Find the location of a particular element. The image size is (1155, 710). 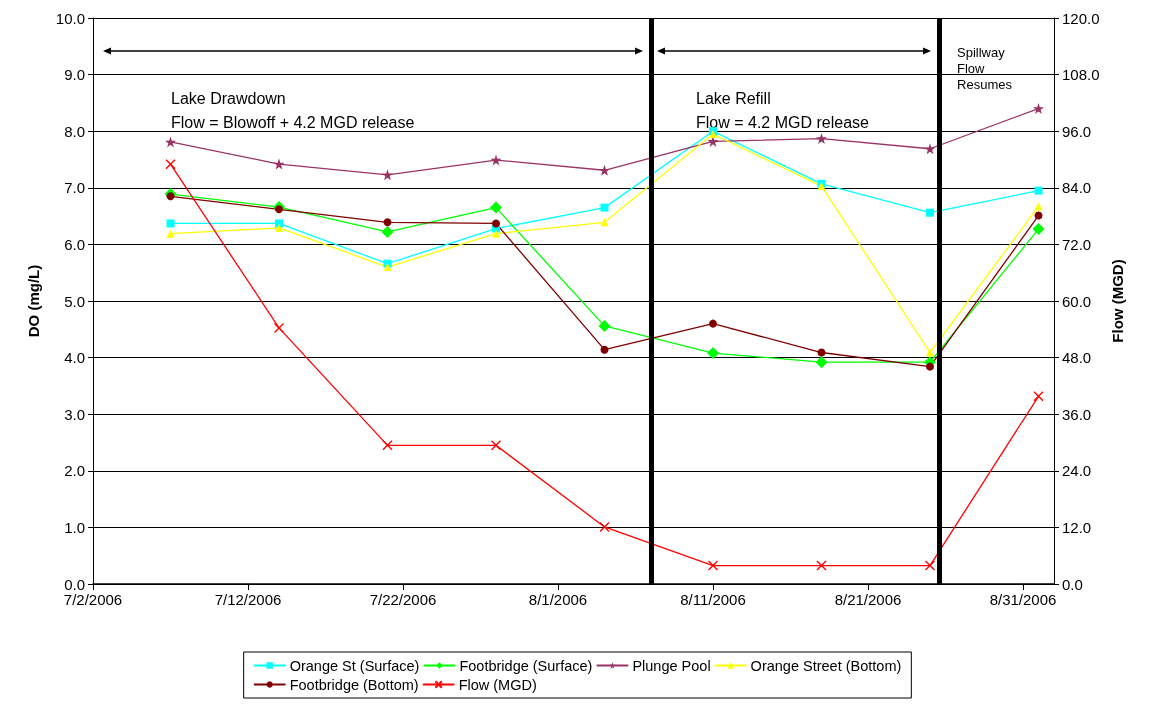

x-tick-label: 8/31/2006 is located at coordinates (1023, 599).